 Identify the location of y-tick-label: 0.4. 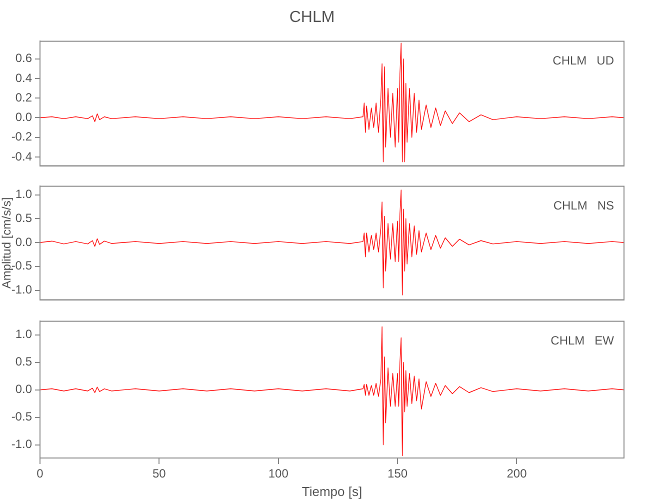
(23, 77).